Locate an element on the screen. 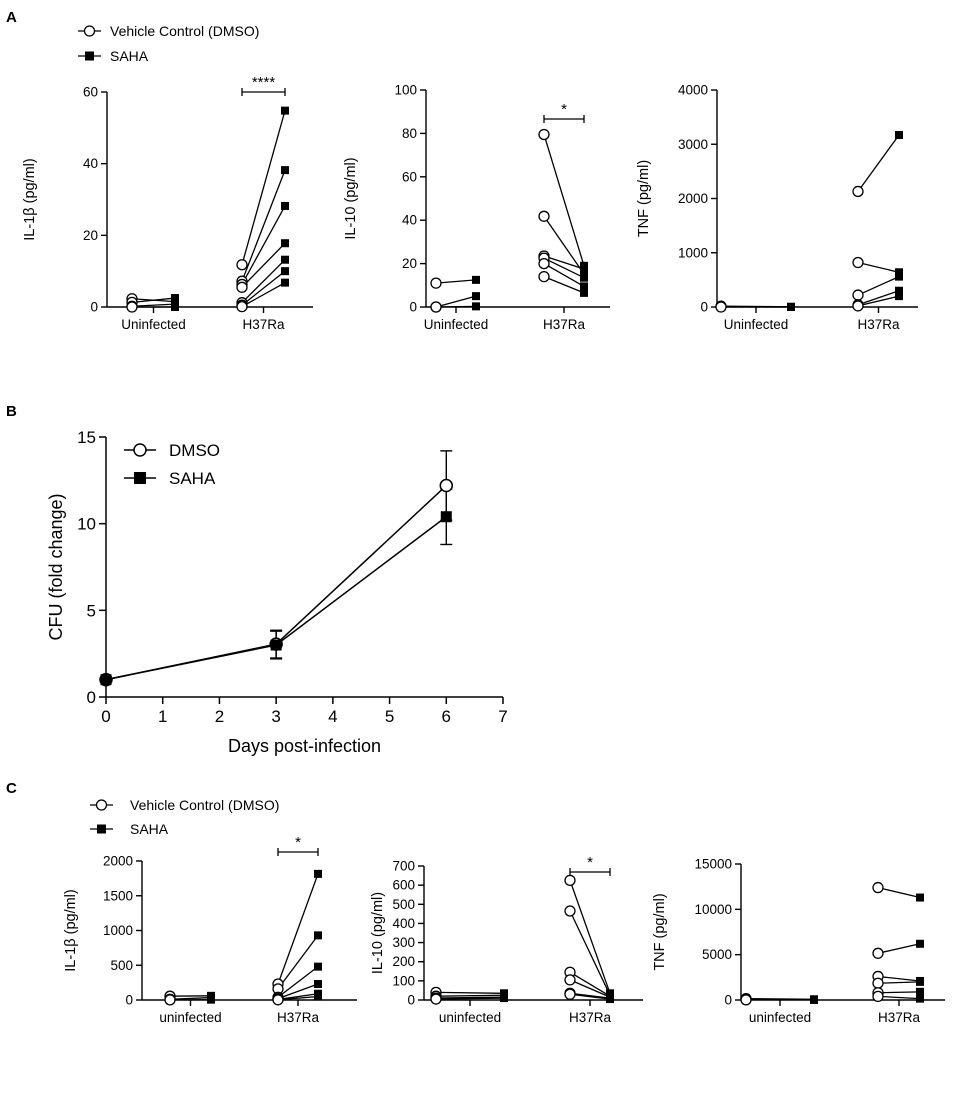  x-tick-label: 0 is located at coordinates (105, 716).